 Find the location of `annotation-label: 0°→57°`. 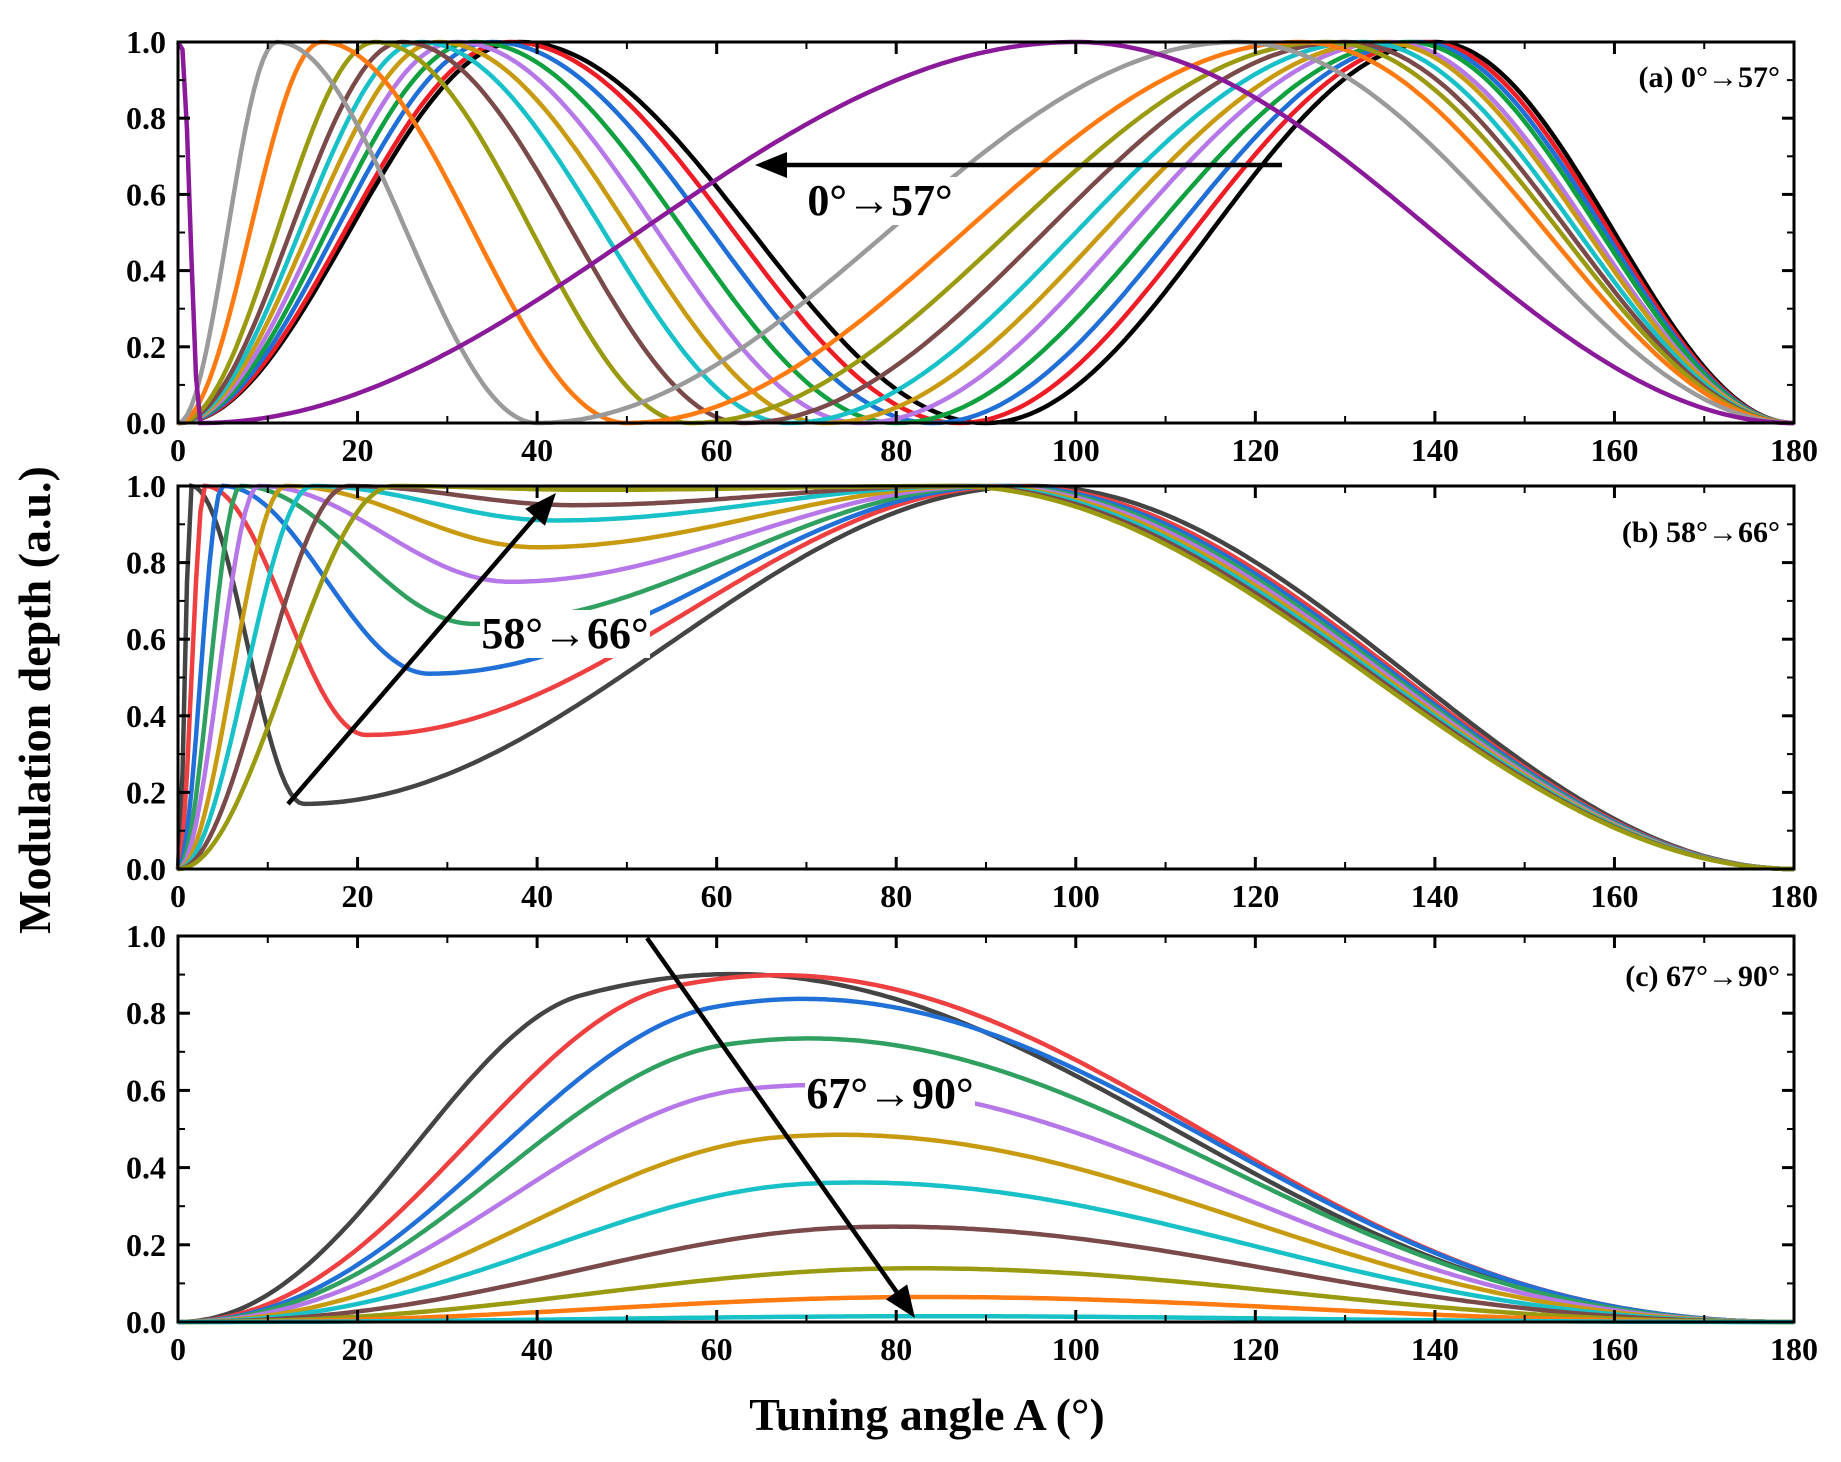

annotation-label: 0°→57° is located at coordinates (879, 200).